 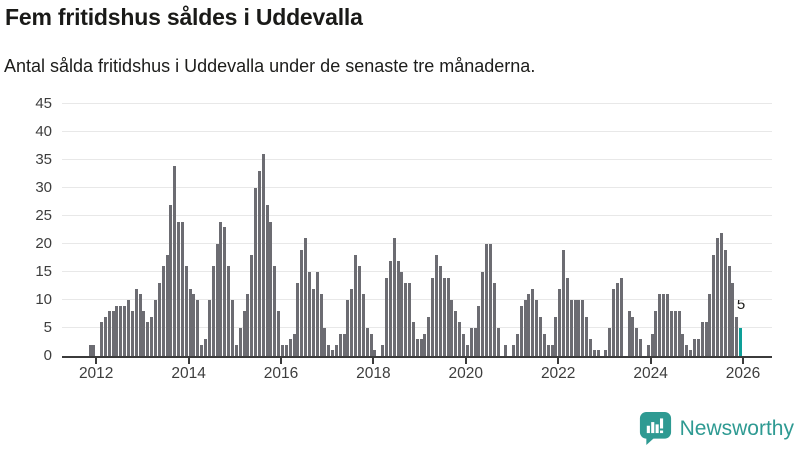 I want to click on x-axis-label: 2018, so click(x=373, y=373).